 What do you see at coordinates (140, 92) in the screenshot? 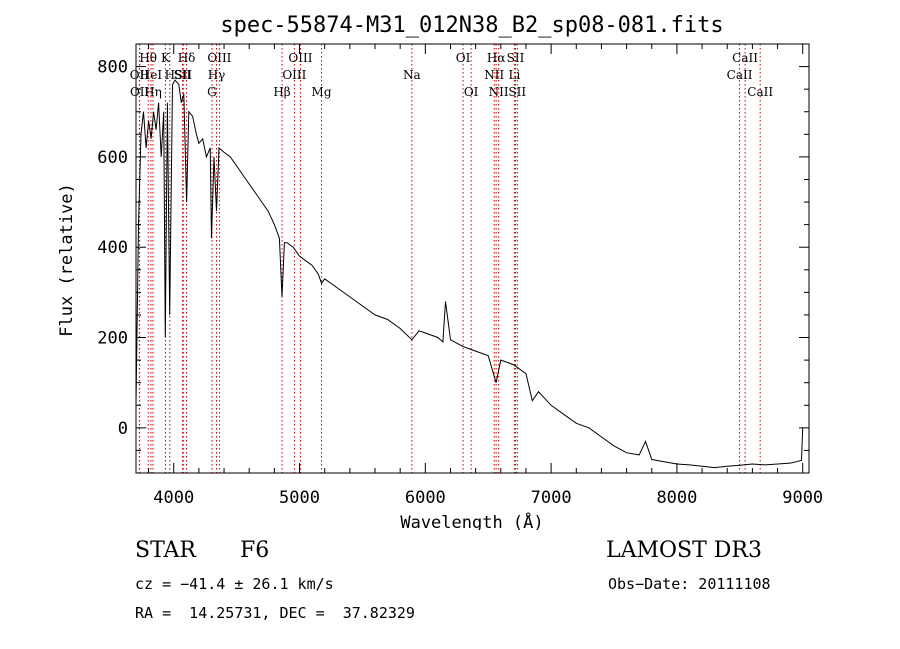
I see `line-label-2: OII` at bounding box center [140, 92].